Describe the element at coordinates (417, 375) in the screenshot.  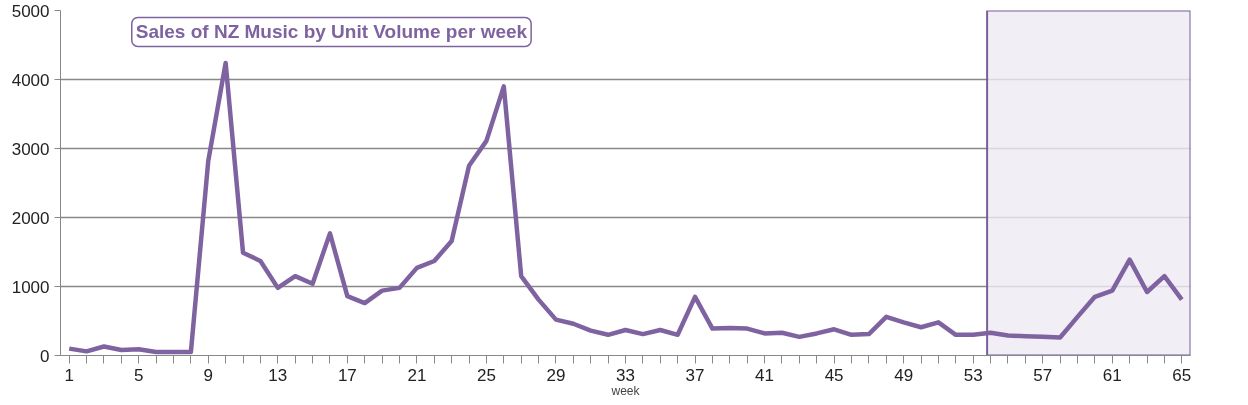
I see `x-tick-label: 21` at that location.